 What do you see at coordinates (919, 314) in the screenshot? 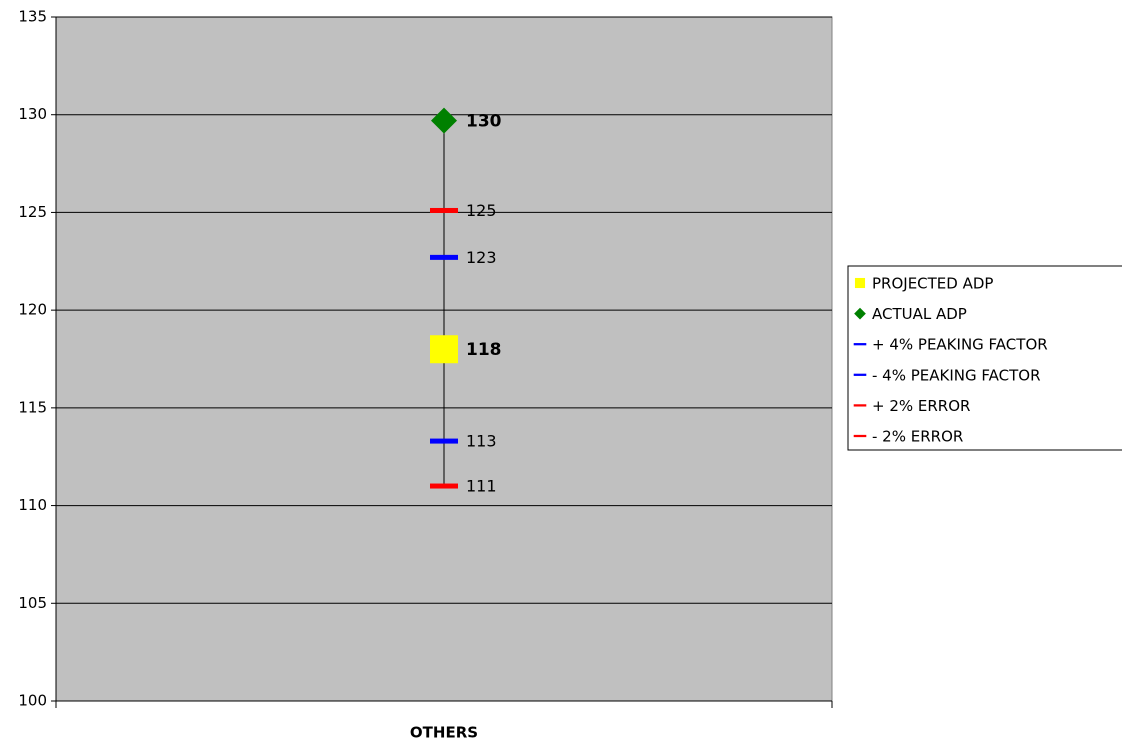
I see `legend-label: ACTUAL ADP` at bounding box center [919, 314].